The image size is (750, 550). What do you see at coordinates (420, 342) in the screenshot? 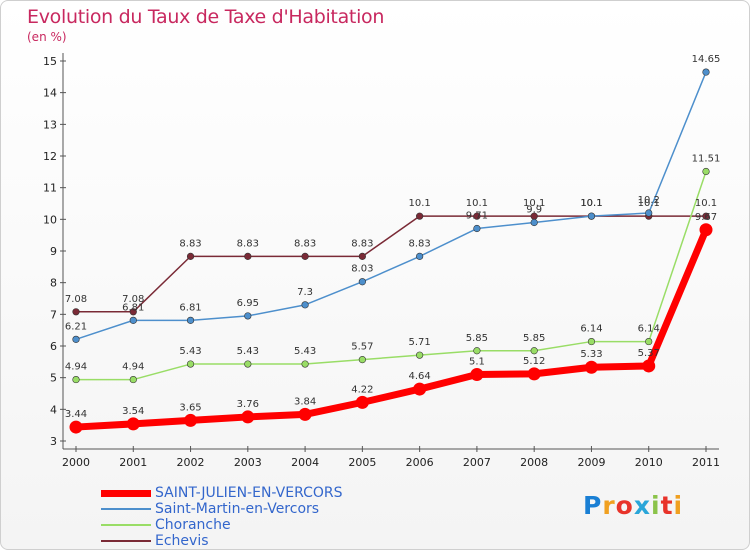
I see `data-label: 5.71` at bounding box center [420, 342].